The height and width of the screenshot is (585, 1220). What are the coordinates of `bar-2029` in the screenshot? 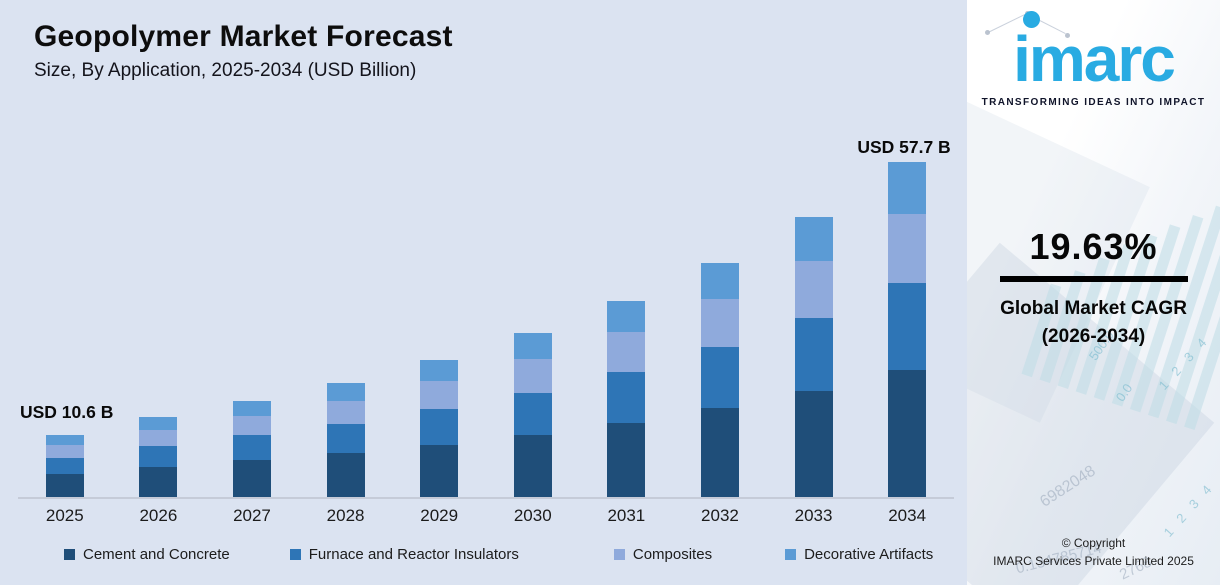 It's located at (439, 428).